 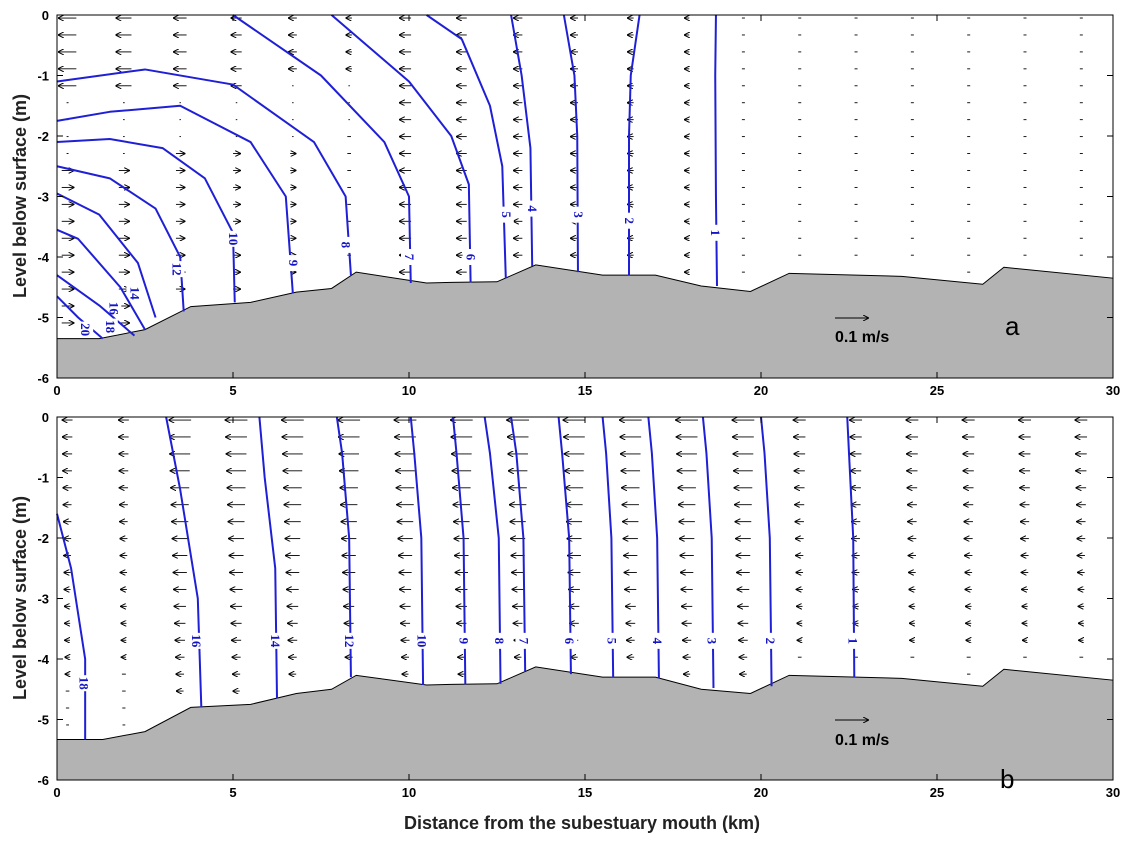 What do you see at coordinates (862, 740) in the screenshot?
I see `scale-arrow-label-b: 0.1 m/s` at bounding box center [862, 740].